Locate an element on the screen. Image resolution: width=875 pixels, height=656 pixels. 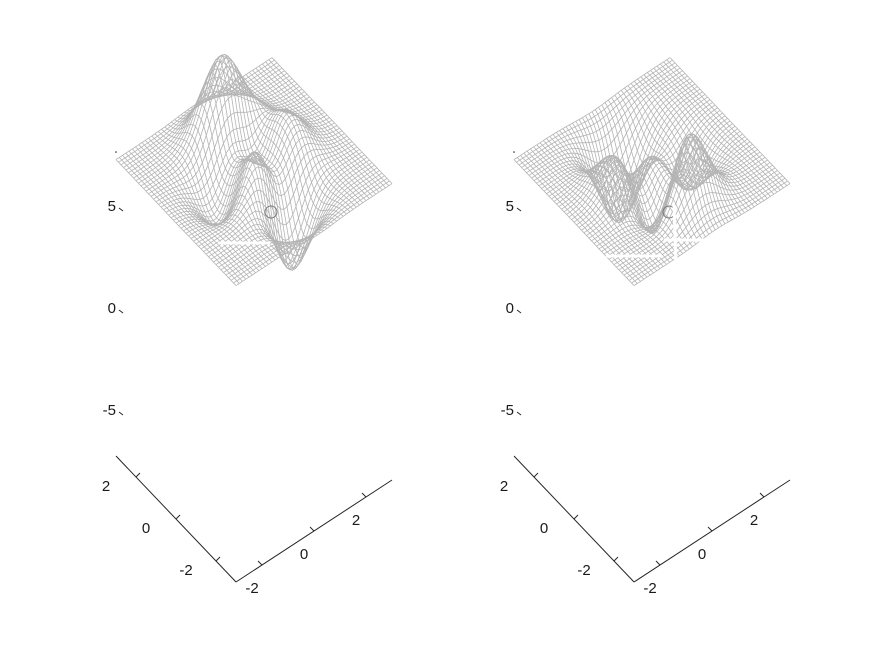
z-tick-label: 5 is located at coordinates (112, 206).